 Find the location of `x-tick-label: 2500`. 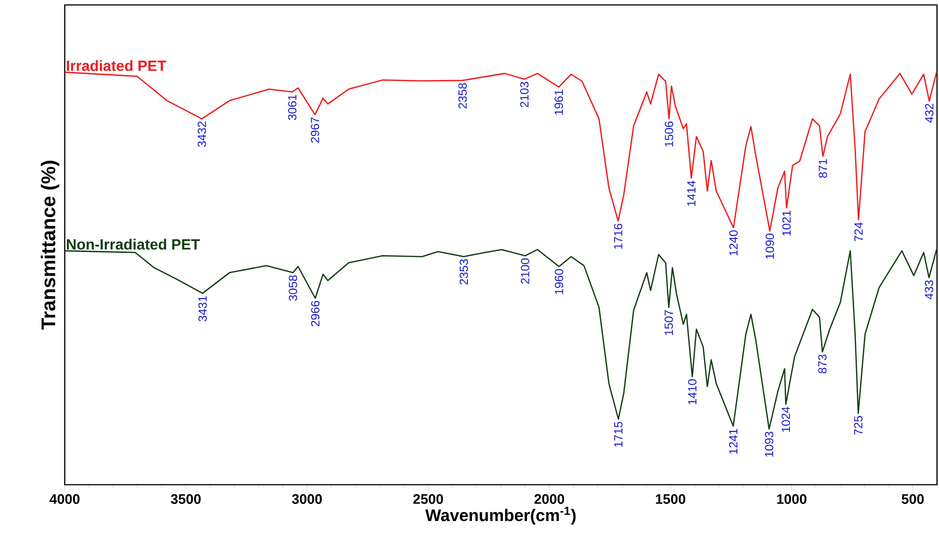

x-tick-label: 2500 is located at coordinates (428, 499).